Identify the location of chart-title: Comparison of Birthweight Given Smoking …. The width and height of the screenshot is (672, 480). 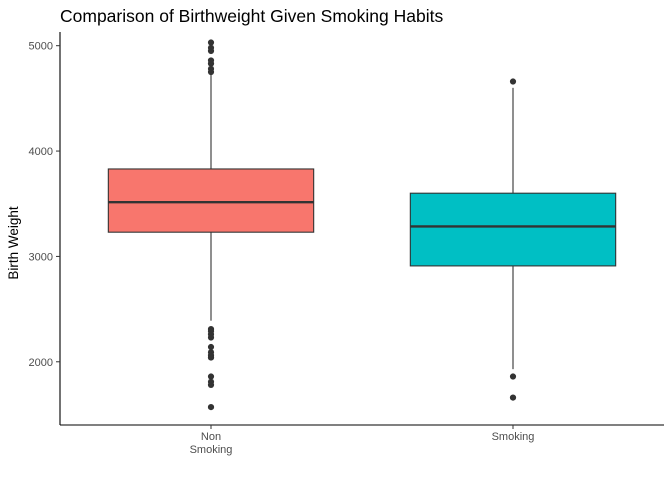
(251, 16).